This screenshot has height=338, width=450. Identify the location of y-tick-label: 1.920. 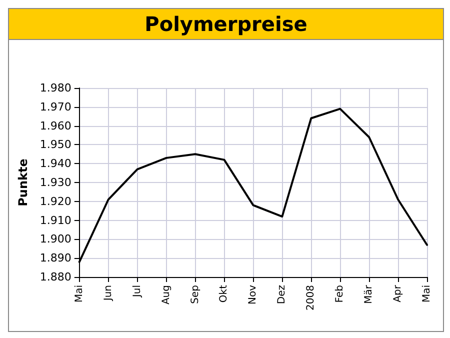
(56, 201).